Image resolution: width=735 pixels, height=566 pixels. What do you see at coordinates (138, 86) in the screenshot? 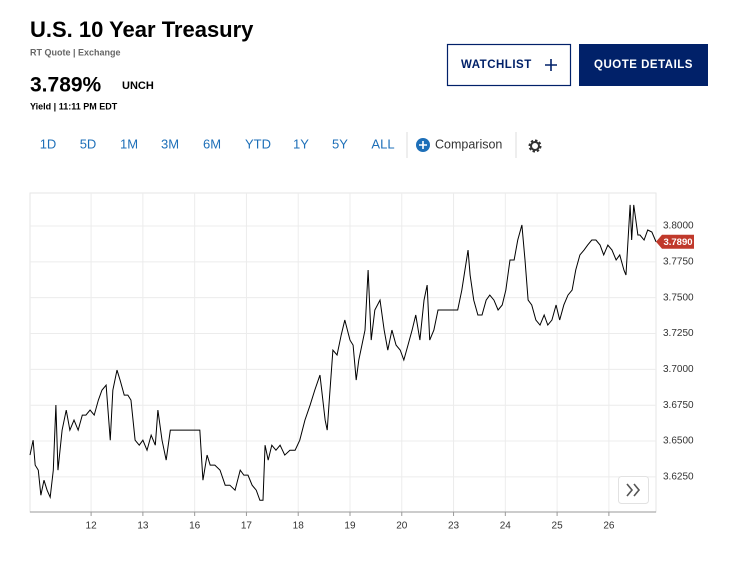
I see `change: UNCH` at bounding box center [138, 86].